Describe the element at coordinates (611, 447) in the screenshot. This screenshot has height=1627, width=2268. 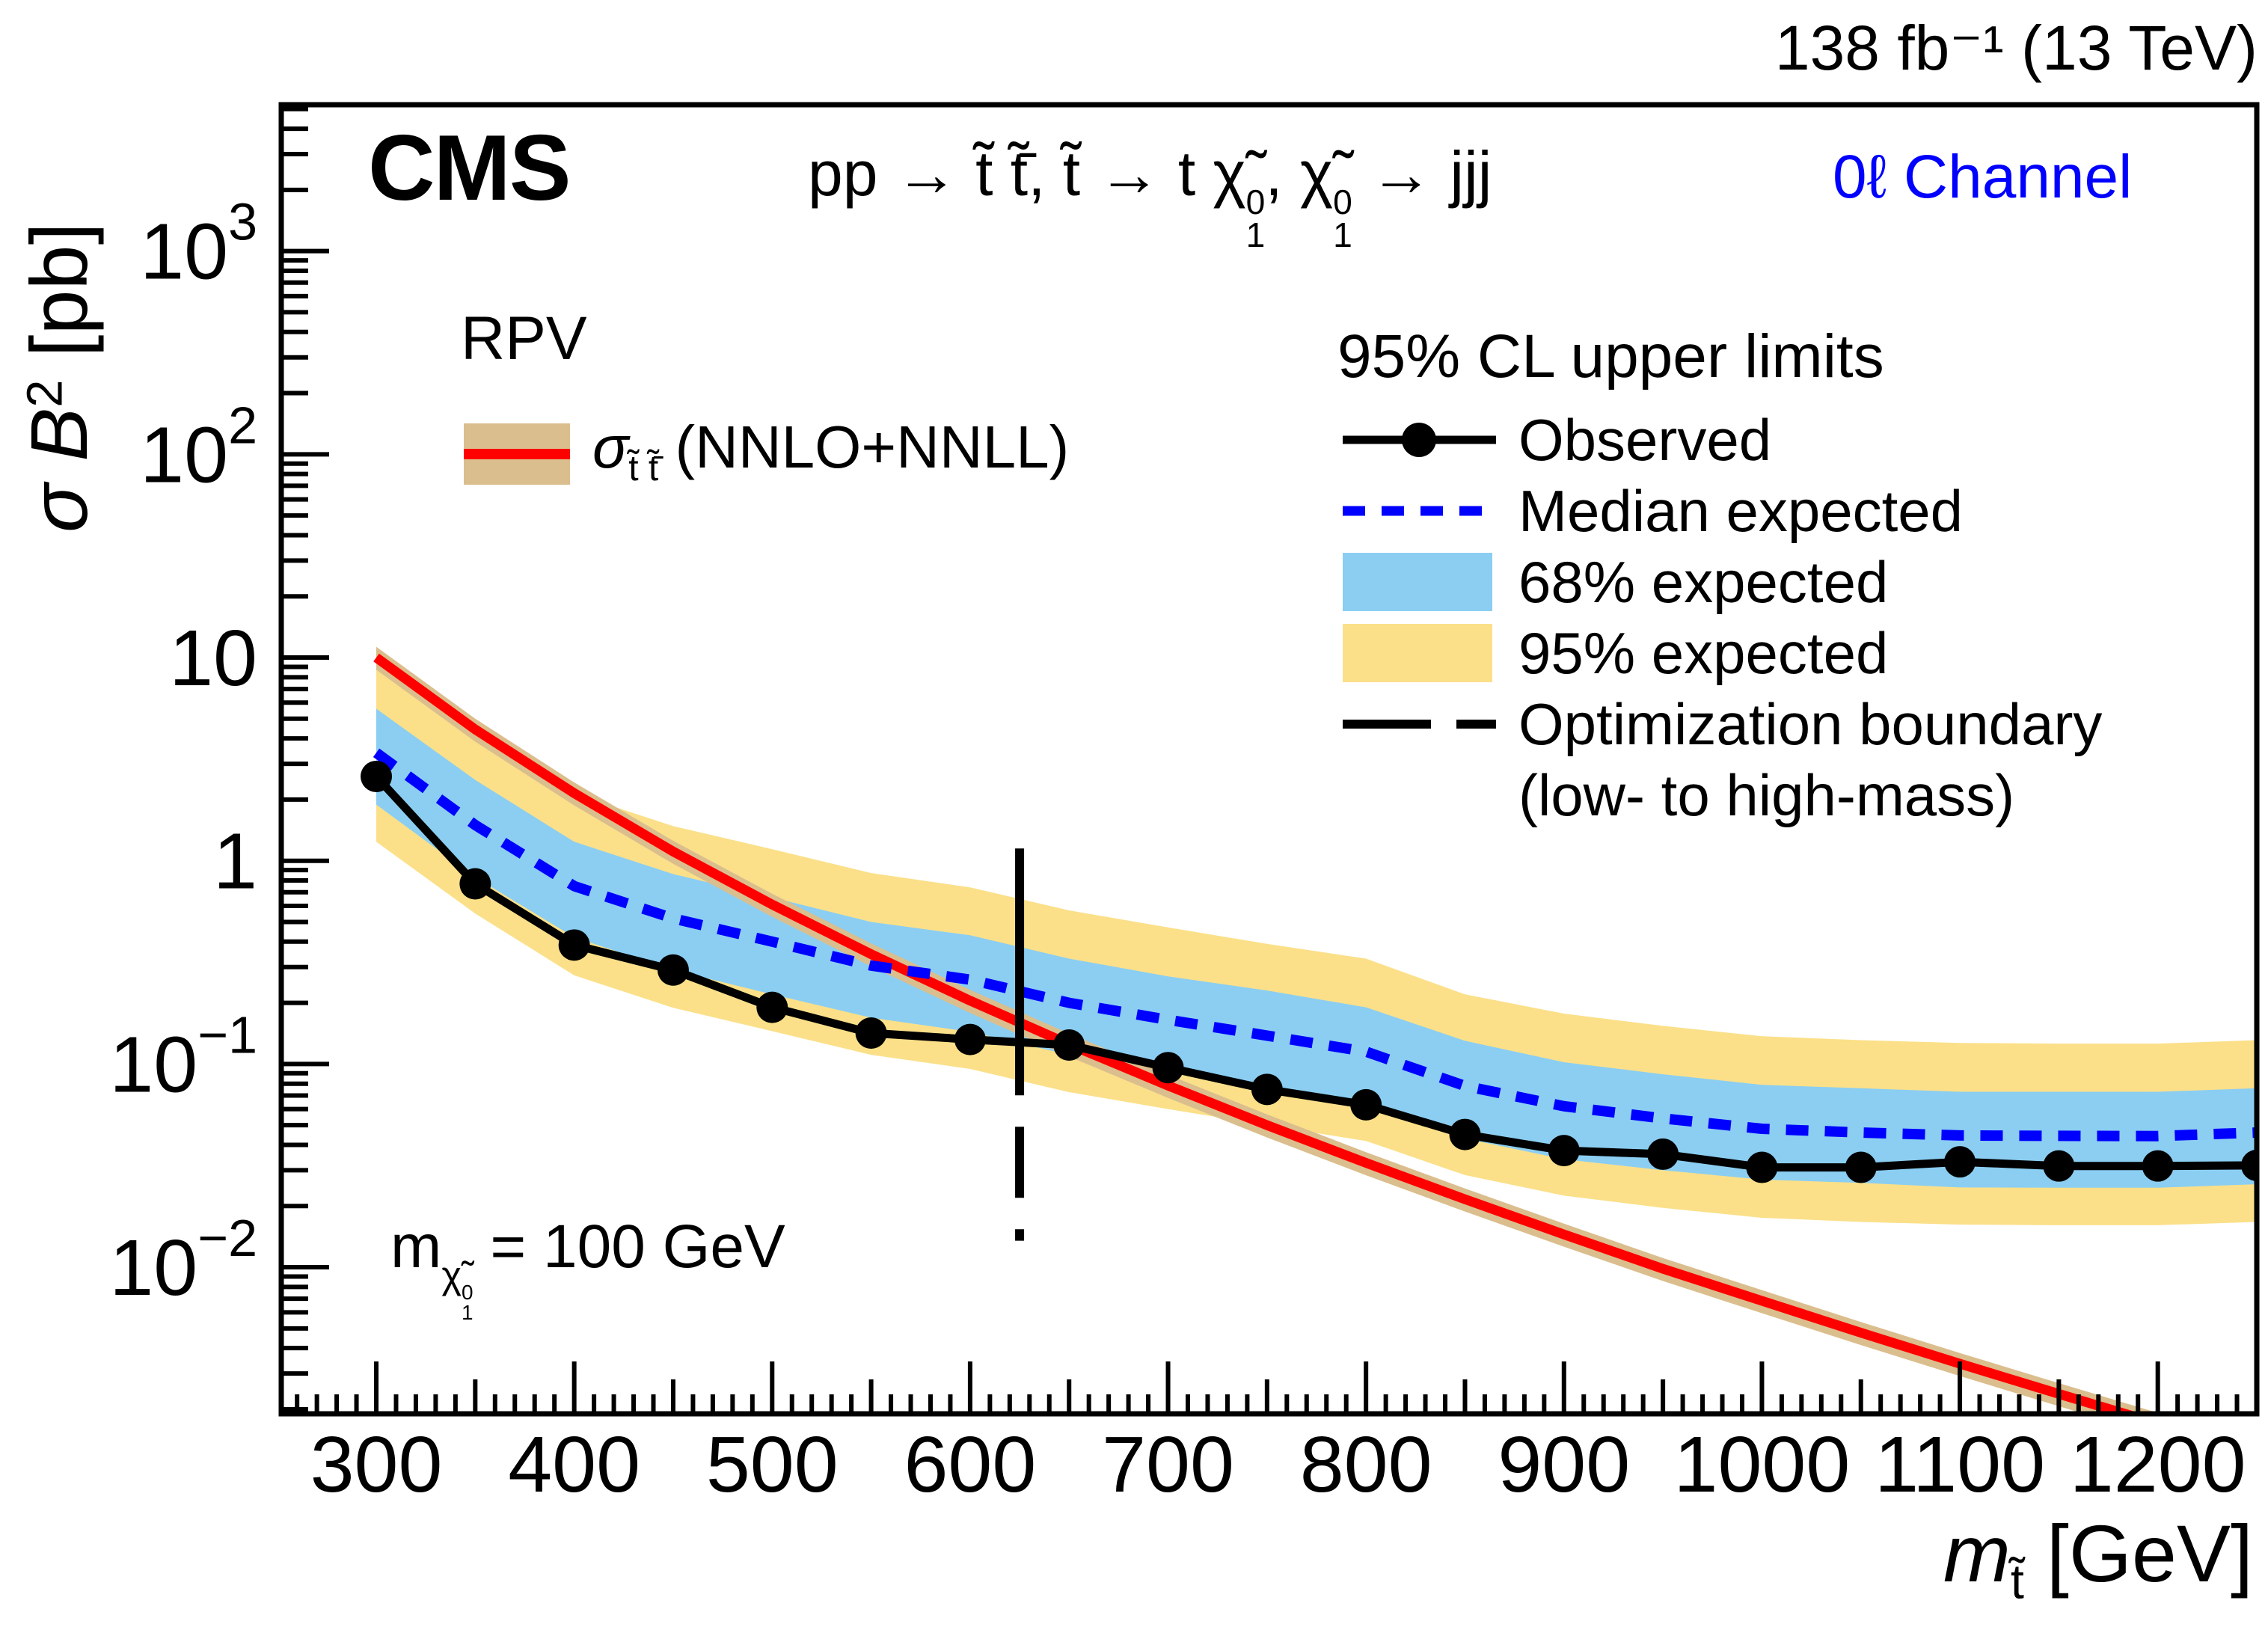
I see `sigma-symbol: σ` at that location.